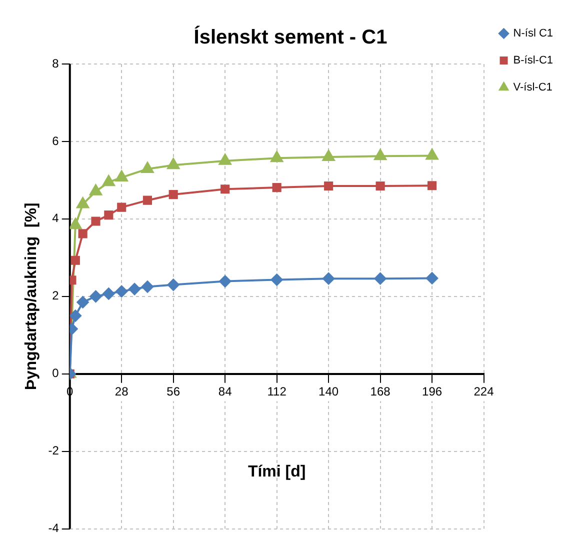  What do you see at coordinates (56, 373) in the screenshot?
I see `y-tick-label: 0` at bounding box center [56, 373].